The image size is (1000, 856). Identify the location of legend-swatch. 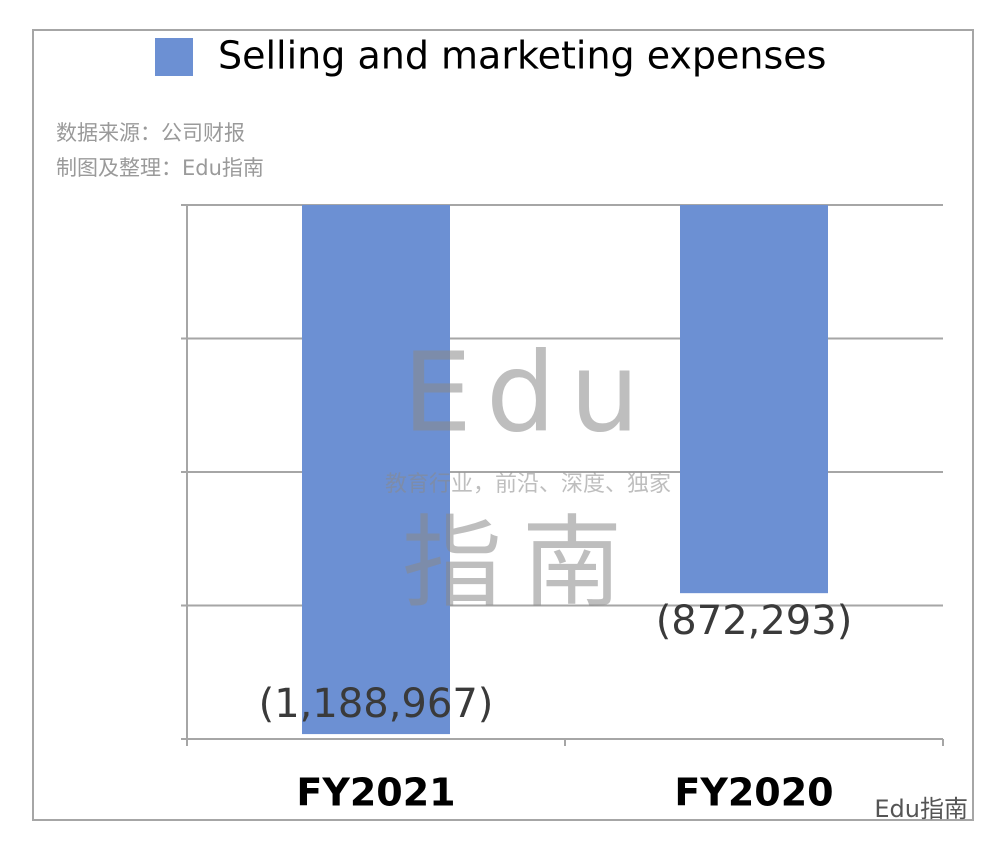
(174, 57).